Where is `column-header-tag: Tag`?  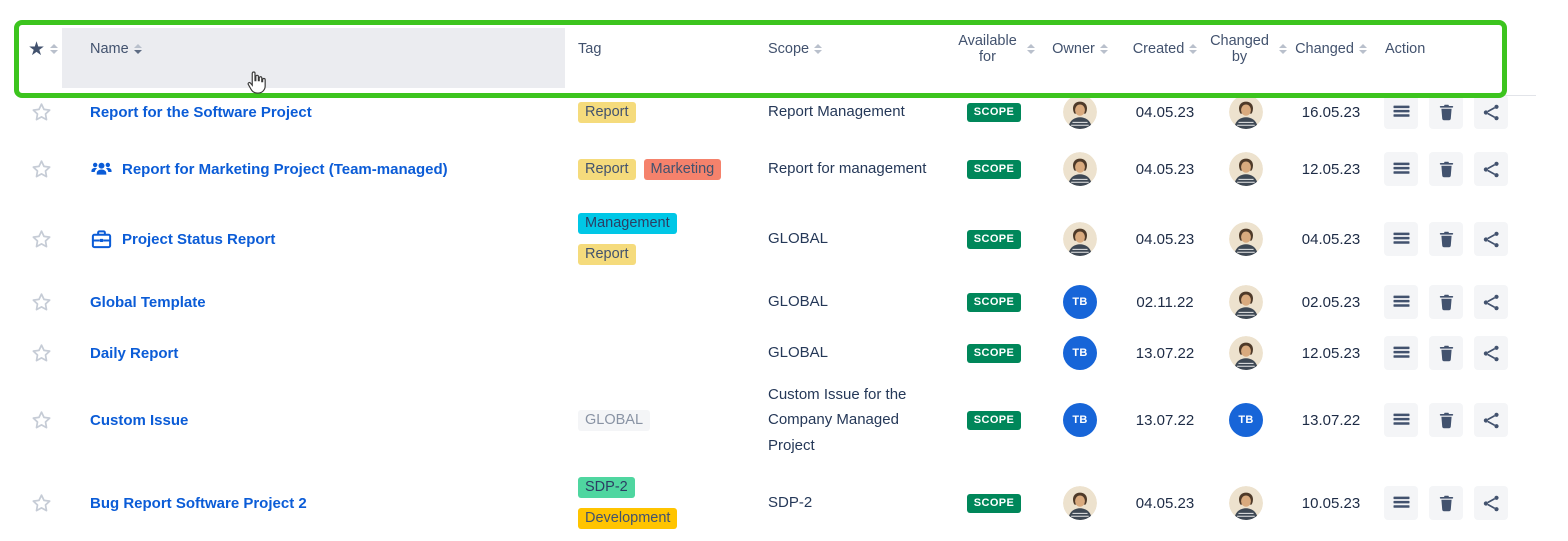
column-header-tag: Tag is located at coordinates (661, 49).